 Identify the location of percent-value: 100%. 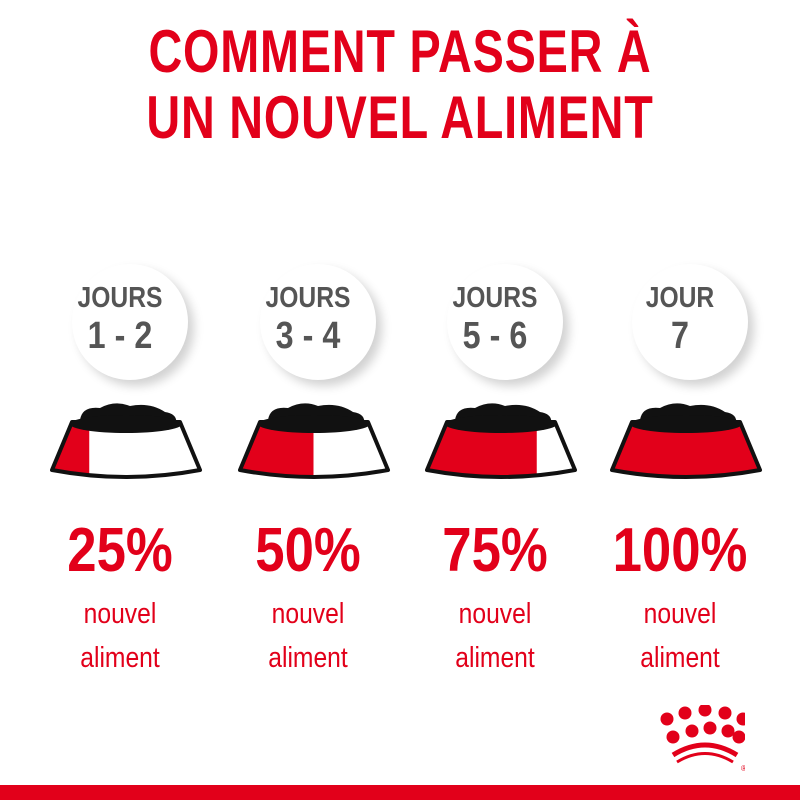
(680, 550).